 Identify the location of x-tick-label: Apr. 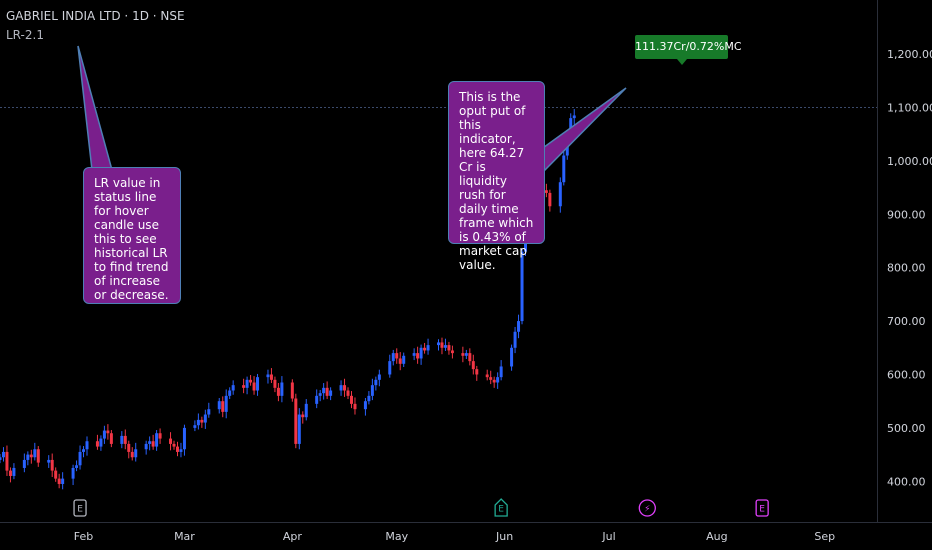
(293, 536).